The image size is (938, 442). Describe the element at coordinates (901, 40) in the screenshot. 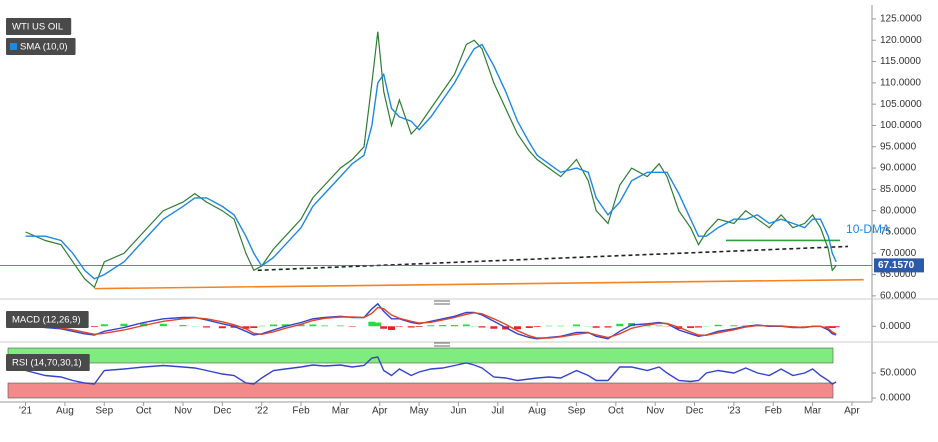

I see `y-tick-label: 120.0000` at that location.